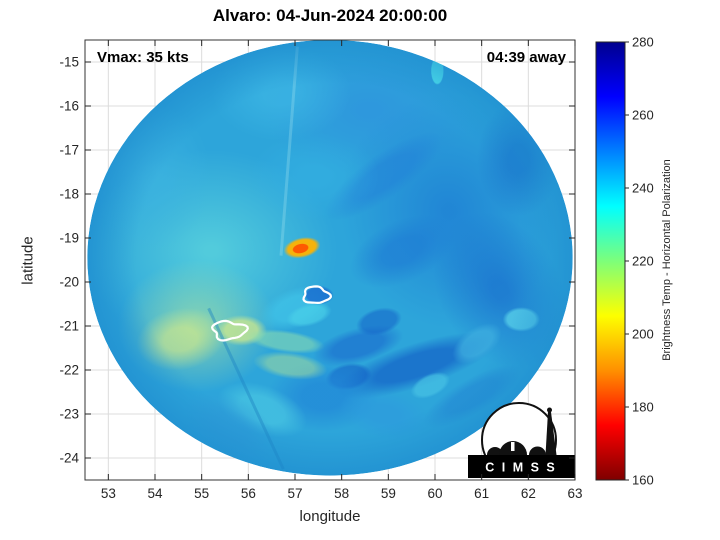 This screenshot has height=540, width=720. Describe the element at coordinates (388, 493) in the screenshot. I see `x-tick-label: 59` at that location.